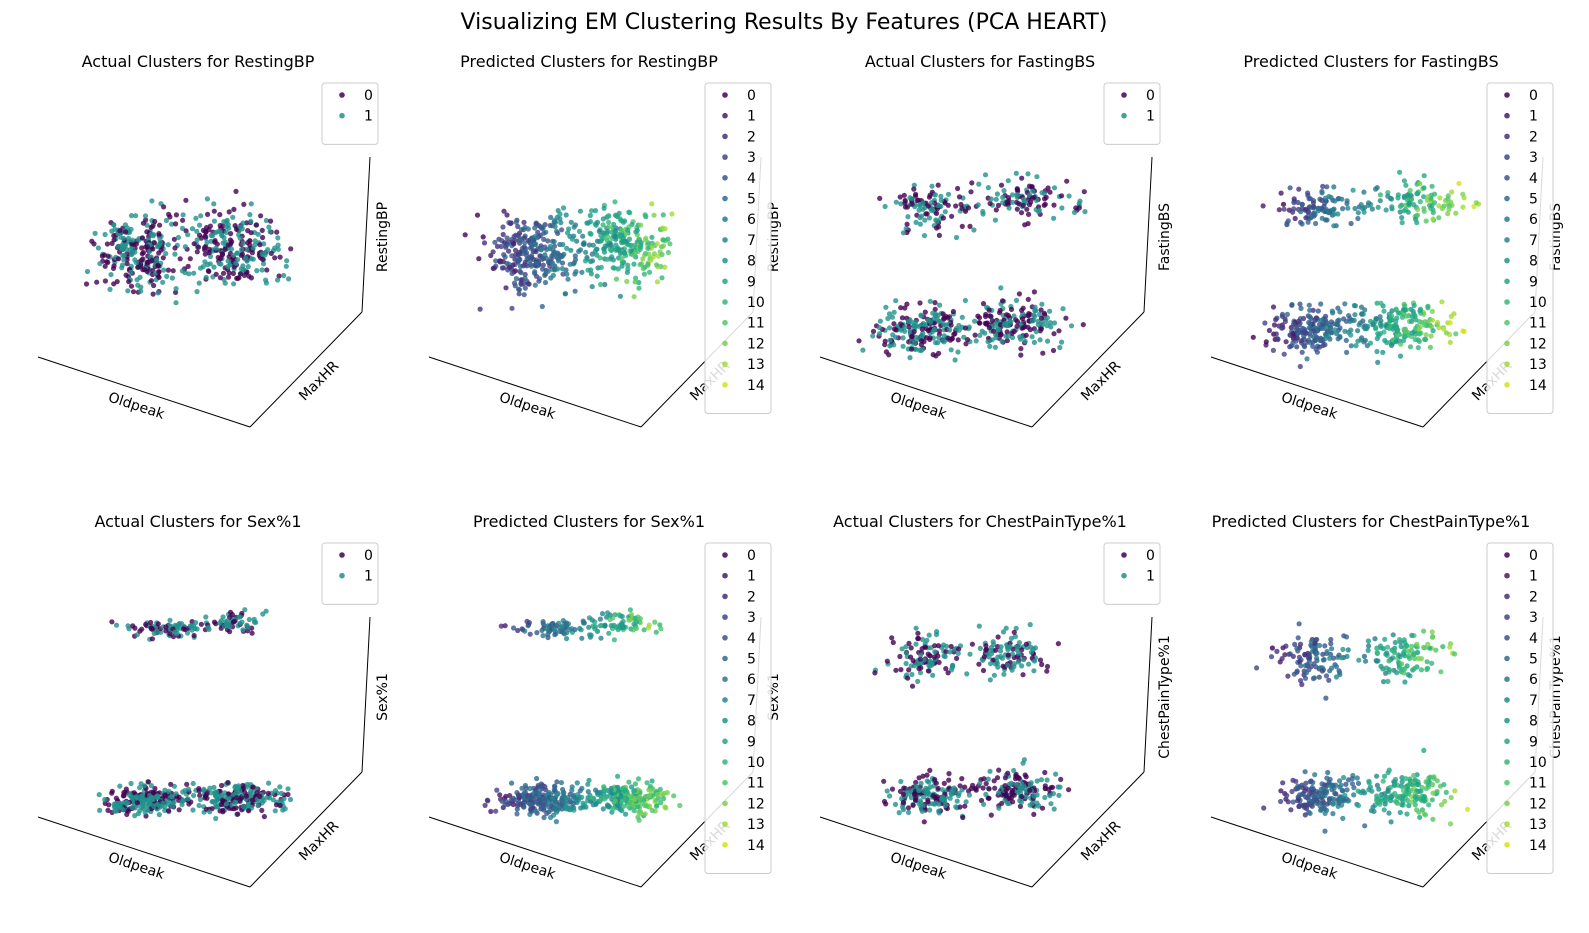 The width and height of the screenshot is (1589, 933). I want to click on legend-label: 1, so click(751, 117).